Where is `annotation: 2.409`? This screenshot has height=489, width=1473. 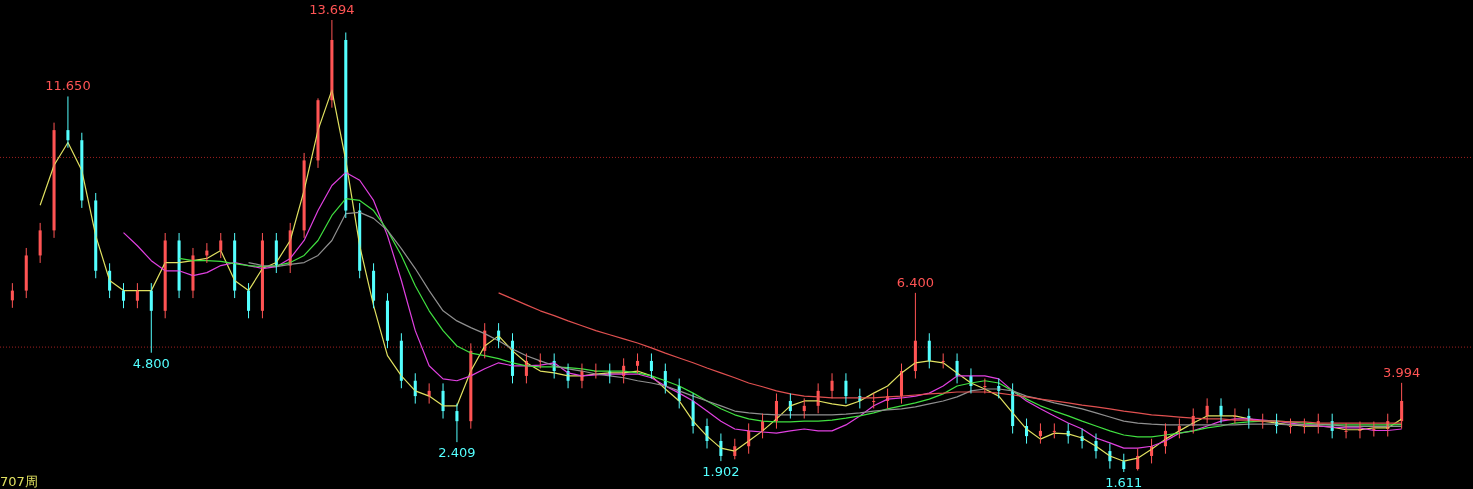
annotation: 2.409 is located at coordinates (457, 453).